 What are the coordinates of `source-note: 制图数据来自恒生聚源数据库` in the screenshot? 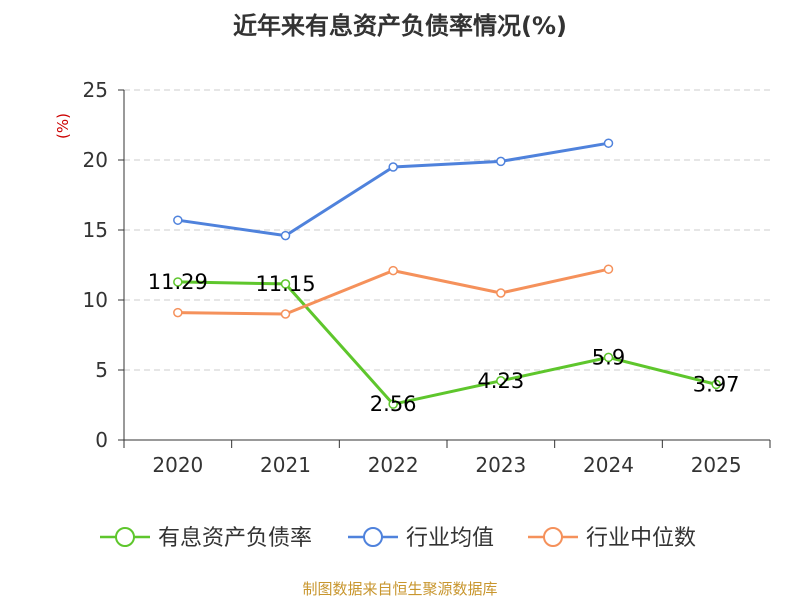 It's located at (399, 589).